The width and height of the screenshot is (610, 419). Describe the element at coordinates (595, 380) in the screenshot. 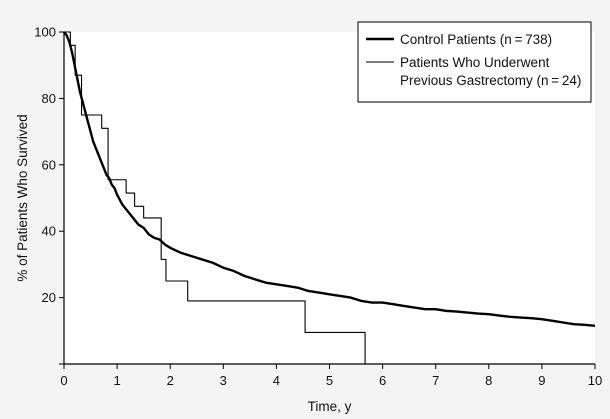

I see `x-tick-label: 10` at that location.